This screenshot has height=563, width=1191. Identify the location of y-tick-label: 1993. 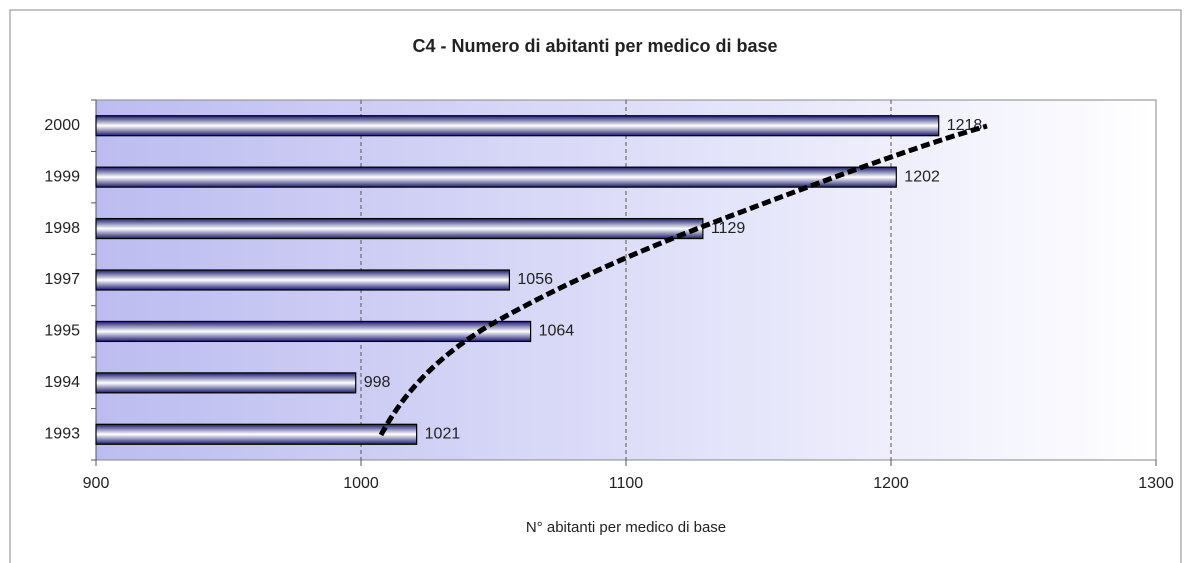
(62, 434).